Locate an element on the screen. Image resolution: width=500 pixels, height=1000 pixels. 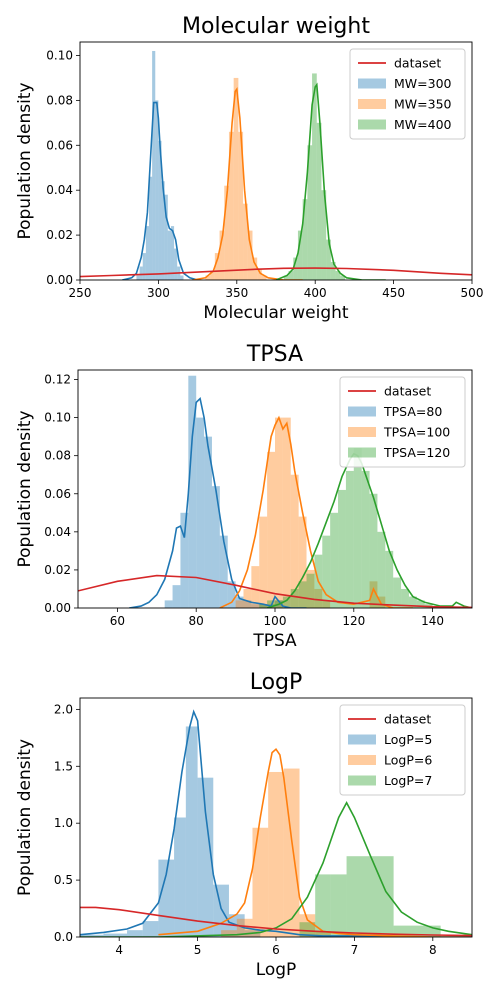
x-tick-label: 8 is located at coordinates (433, 950).